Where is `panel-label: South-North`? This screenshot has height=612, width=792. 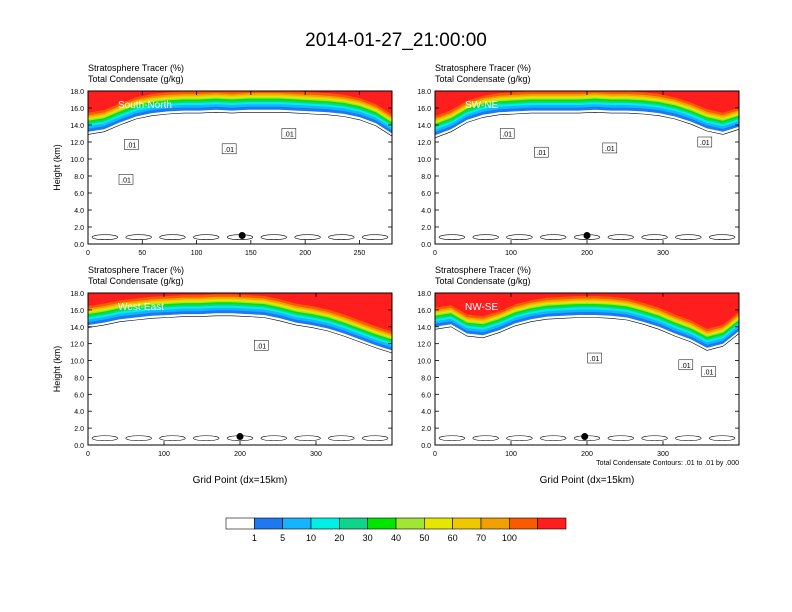
panel-label: South-North is located at coordinates (145, 105).